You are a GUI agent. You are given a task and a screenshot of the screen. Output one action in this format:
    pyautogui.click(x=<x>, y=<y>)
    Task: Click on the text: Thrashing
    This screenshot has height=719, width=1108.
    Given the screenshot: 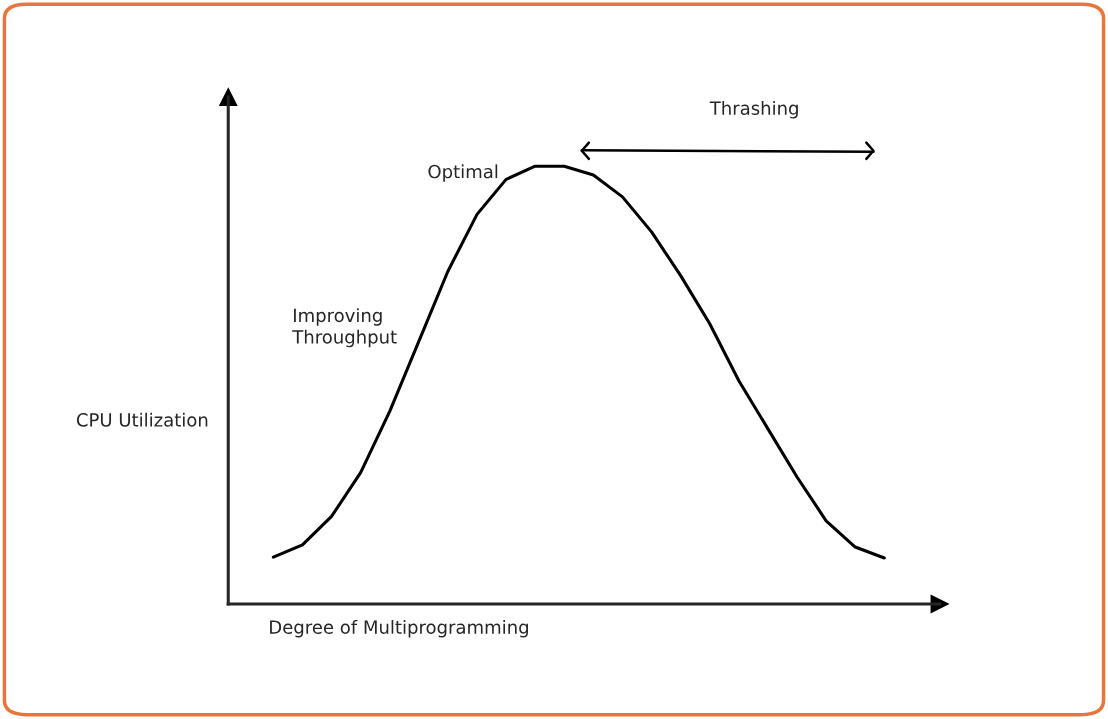 What is the action you would take?
    pyautogui.click(x=753, y=110)
    